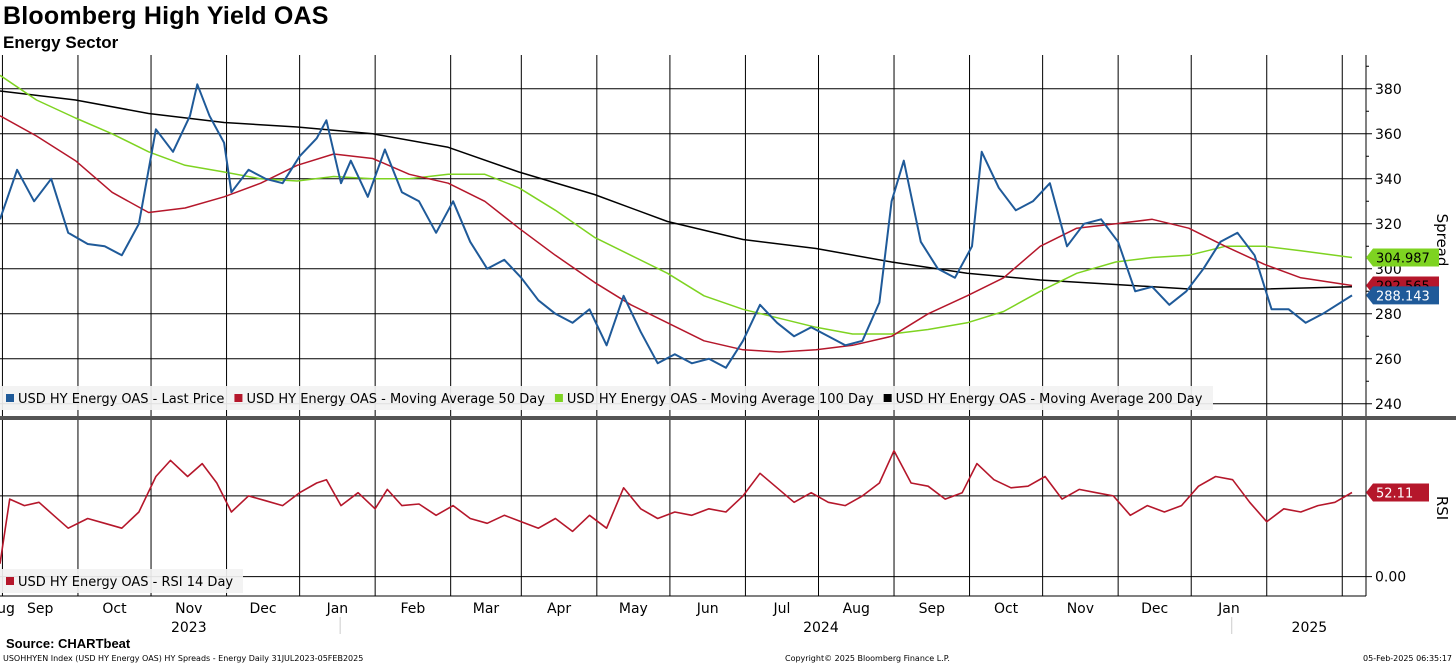 The image size is (1456, 665). Describe the element at coordinates (68, 643) in the screenshot. I see `source-note: Source: CHARTbeat` at that location.